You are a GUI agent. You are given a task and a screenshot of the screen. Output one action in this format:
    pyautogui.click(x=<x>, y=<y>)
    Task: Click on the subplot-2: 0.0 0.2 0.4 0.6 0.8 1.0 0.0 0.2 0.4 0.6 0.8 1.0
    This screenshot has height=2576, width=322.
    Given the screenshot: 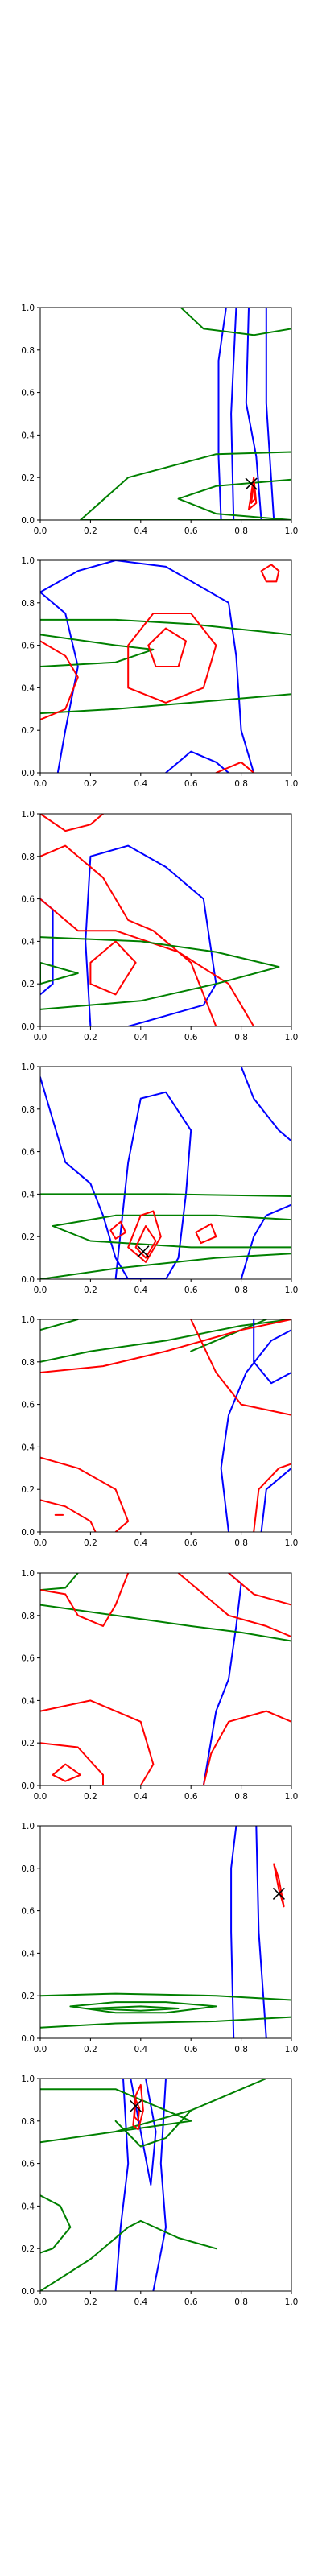 What is the action you would take?
    pyautogui.click(x=159, y=672)
    